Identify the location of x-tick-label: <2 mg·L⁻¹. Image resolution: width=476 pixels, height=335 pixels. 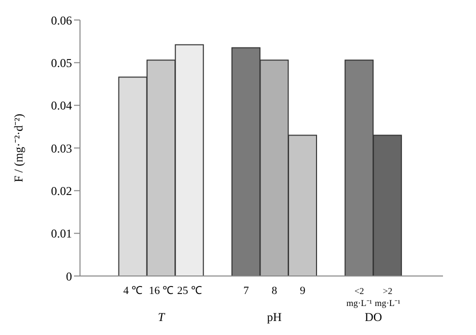
(359, 297).